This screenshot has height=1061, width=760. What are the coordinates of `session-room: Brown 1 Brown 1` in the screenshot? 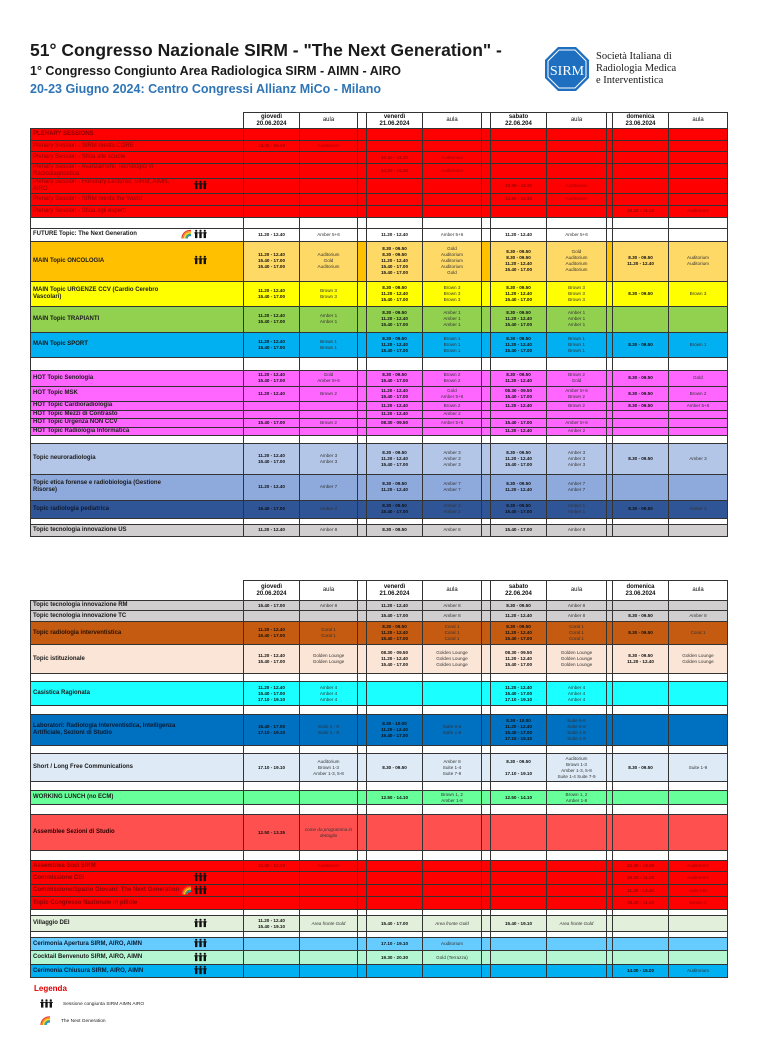 It's located at (328, 344).